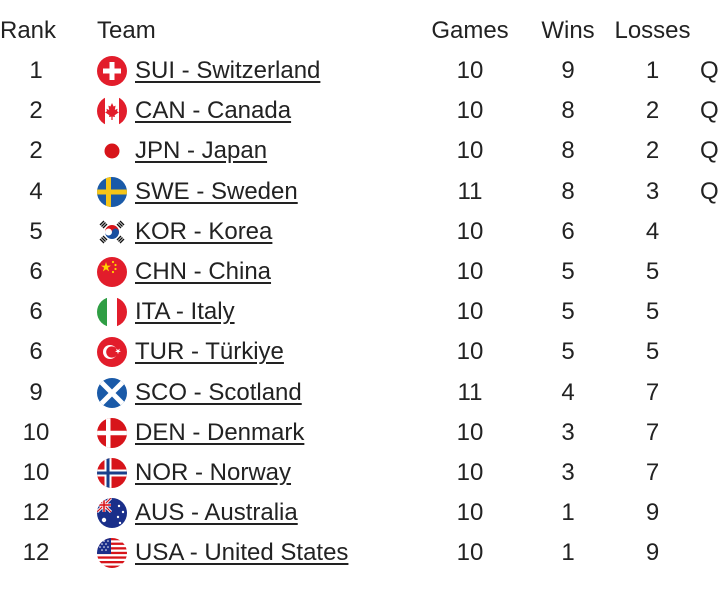  Describe the element at coordinates (36, 70) in the screenshot. I see `rank-cell: 1` at that location.